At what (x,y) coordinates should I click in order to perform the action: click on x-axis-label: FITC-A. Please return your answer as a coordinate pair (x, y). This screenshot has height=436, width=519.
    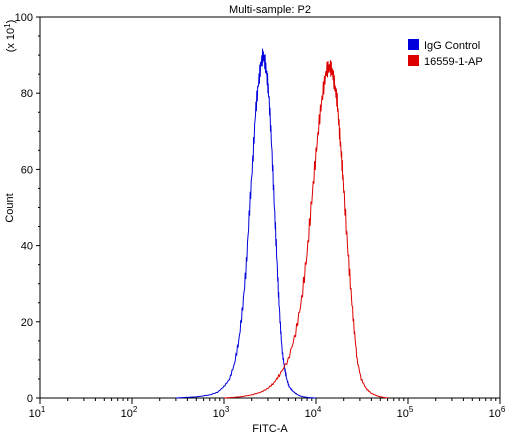
    Looking at the image, I should click on (270, 429).